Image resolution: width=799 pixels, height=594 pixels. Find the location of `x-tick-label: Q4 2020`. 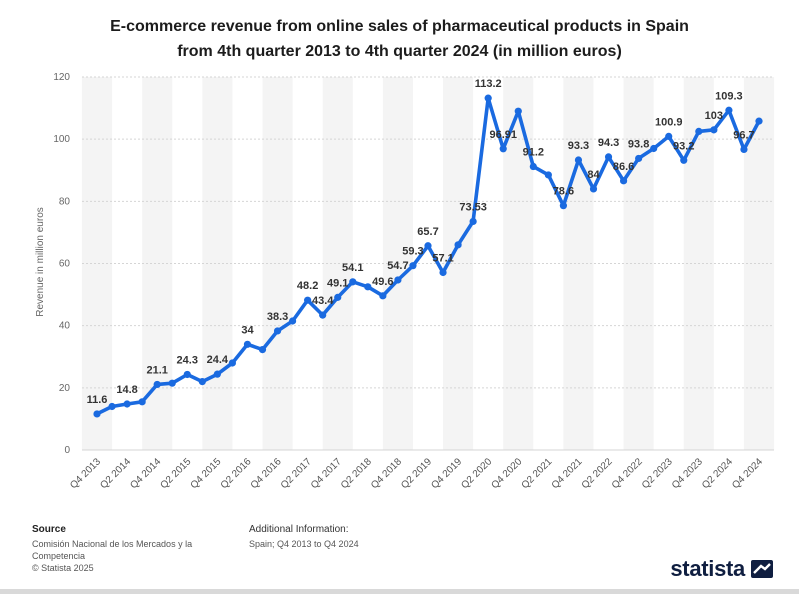

x-tick-label: Q4 2020 is located at coordinates (506, 473).